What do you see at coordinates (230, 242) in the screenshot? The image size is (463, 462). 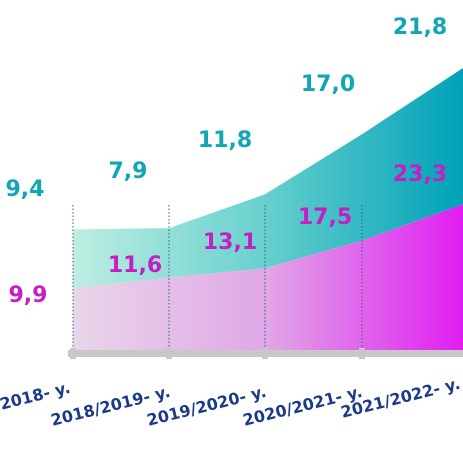 I see `value-label: 13,1` at bounding box center [230, 242].